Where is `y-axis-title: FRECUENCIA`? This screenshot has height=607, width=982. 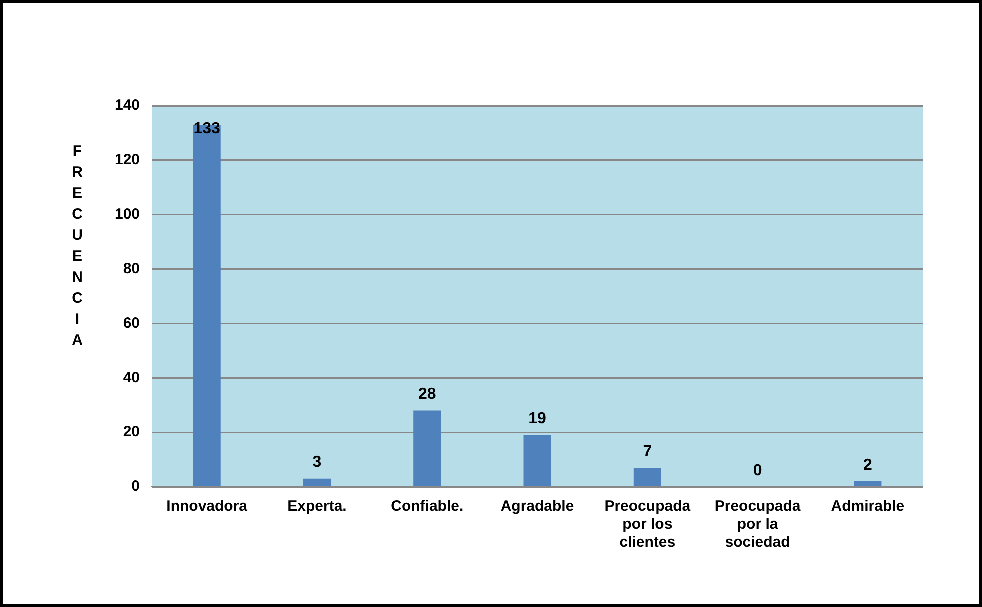 y-axis-title: FRECUENCIA is located at coordinates (77, 248).